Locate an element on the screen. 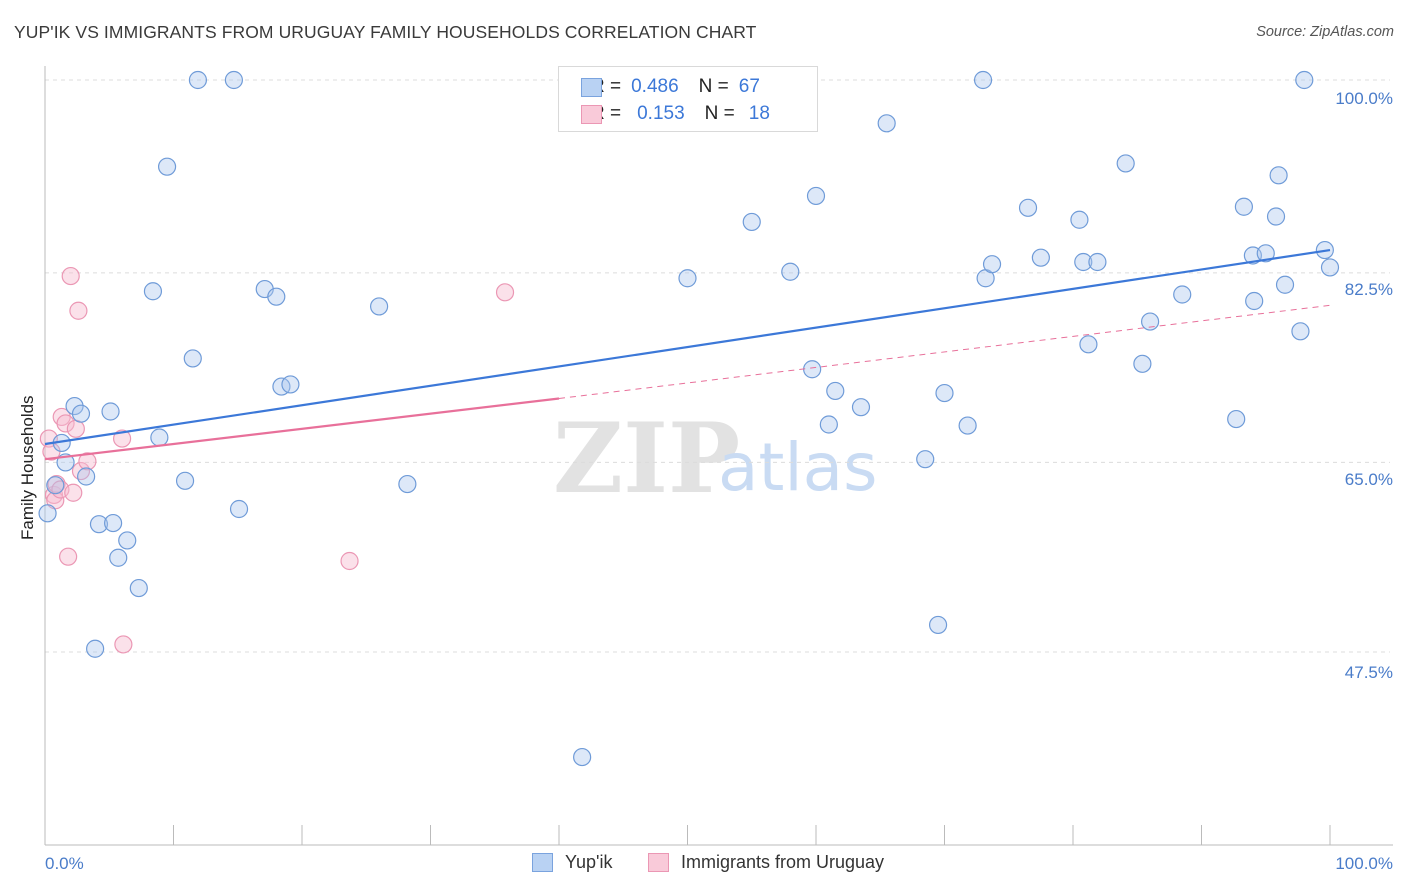  stats-legend: R = 0.486 N = 67 R = 0.153 N = 18 is located at coordinates (688, 99).